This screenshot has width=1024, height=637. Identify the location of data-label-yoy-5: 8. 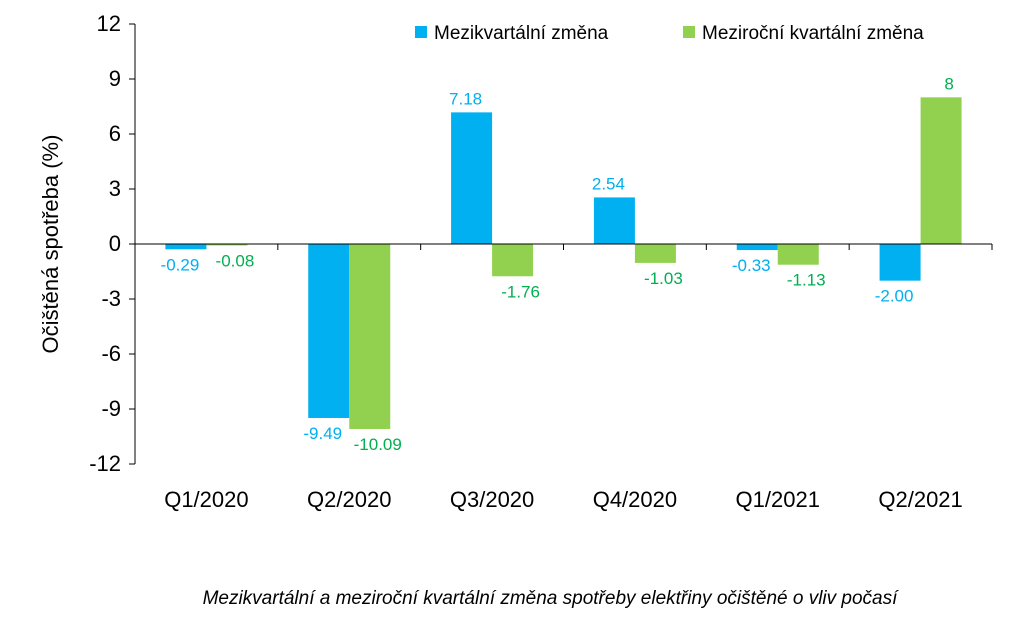
(948, 83).